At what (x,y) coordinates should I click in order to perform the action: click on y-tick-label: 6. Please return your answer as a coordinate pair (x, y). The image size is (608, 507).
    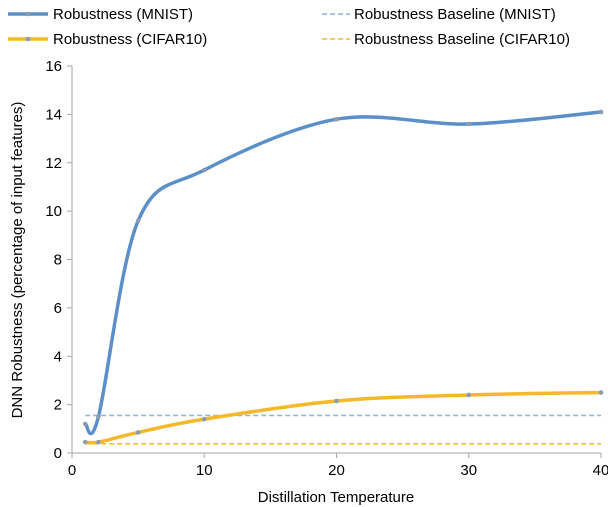
    Looking at the image, I should click on (58, 308).